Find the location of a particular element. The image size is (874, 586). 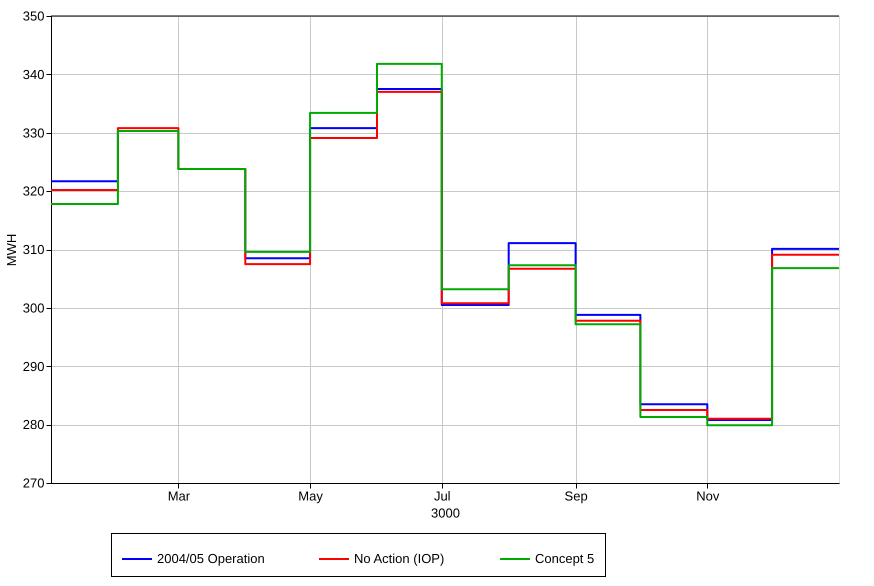

x-axis-title: 3000 is located at coordinates (445, 513).